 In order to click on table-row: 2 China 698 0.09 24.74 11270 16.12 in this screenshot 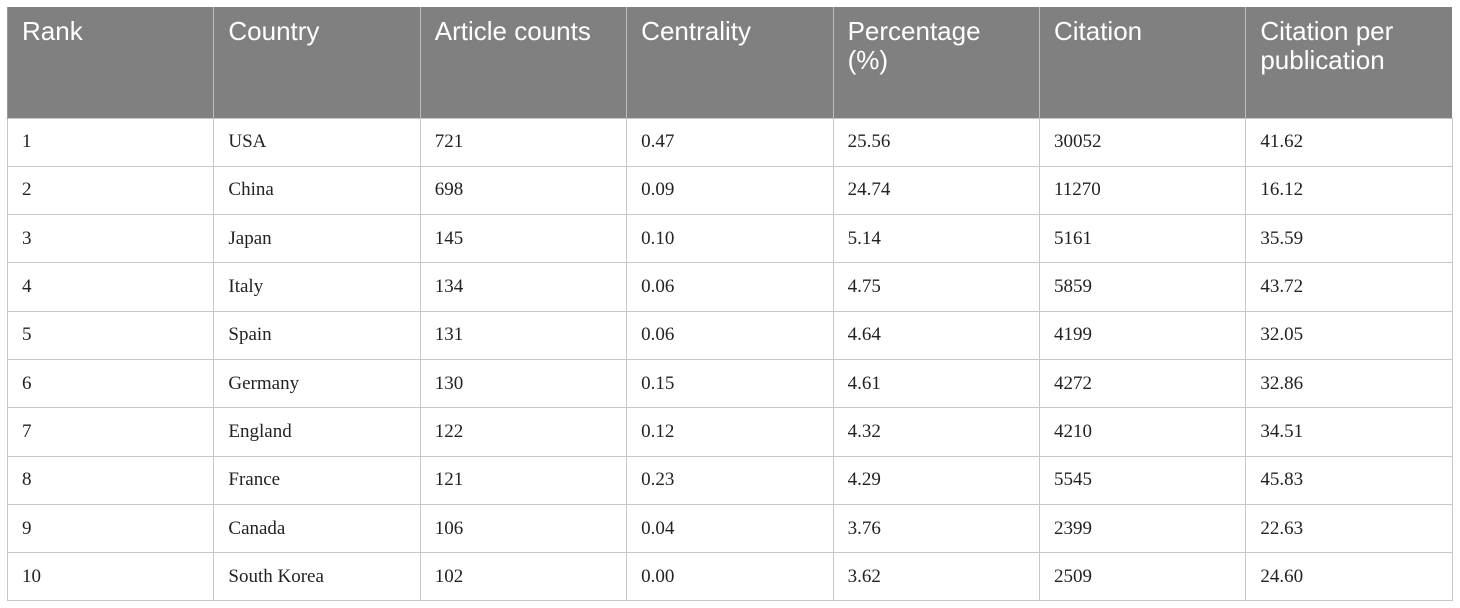, I will do `click(729, 190)`.